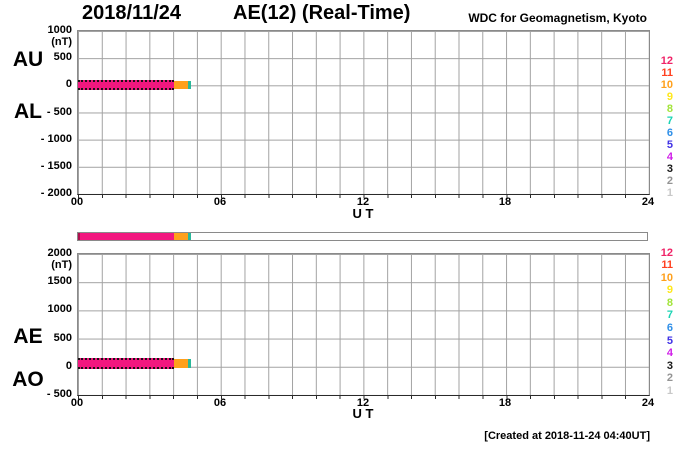  Describe the element at coordinates (189, 363) in the screenshot. I see `trace-band-ae-ao-latest` at that location.